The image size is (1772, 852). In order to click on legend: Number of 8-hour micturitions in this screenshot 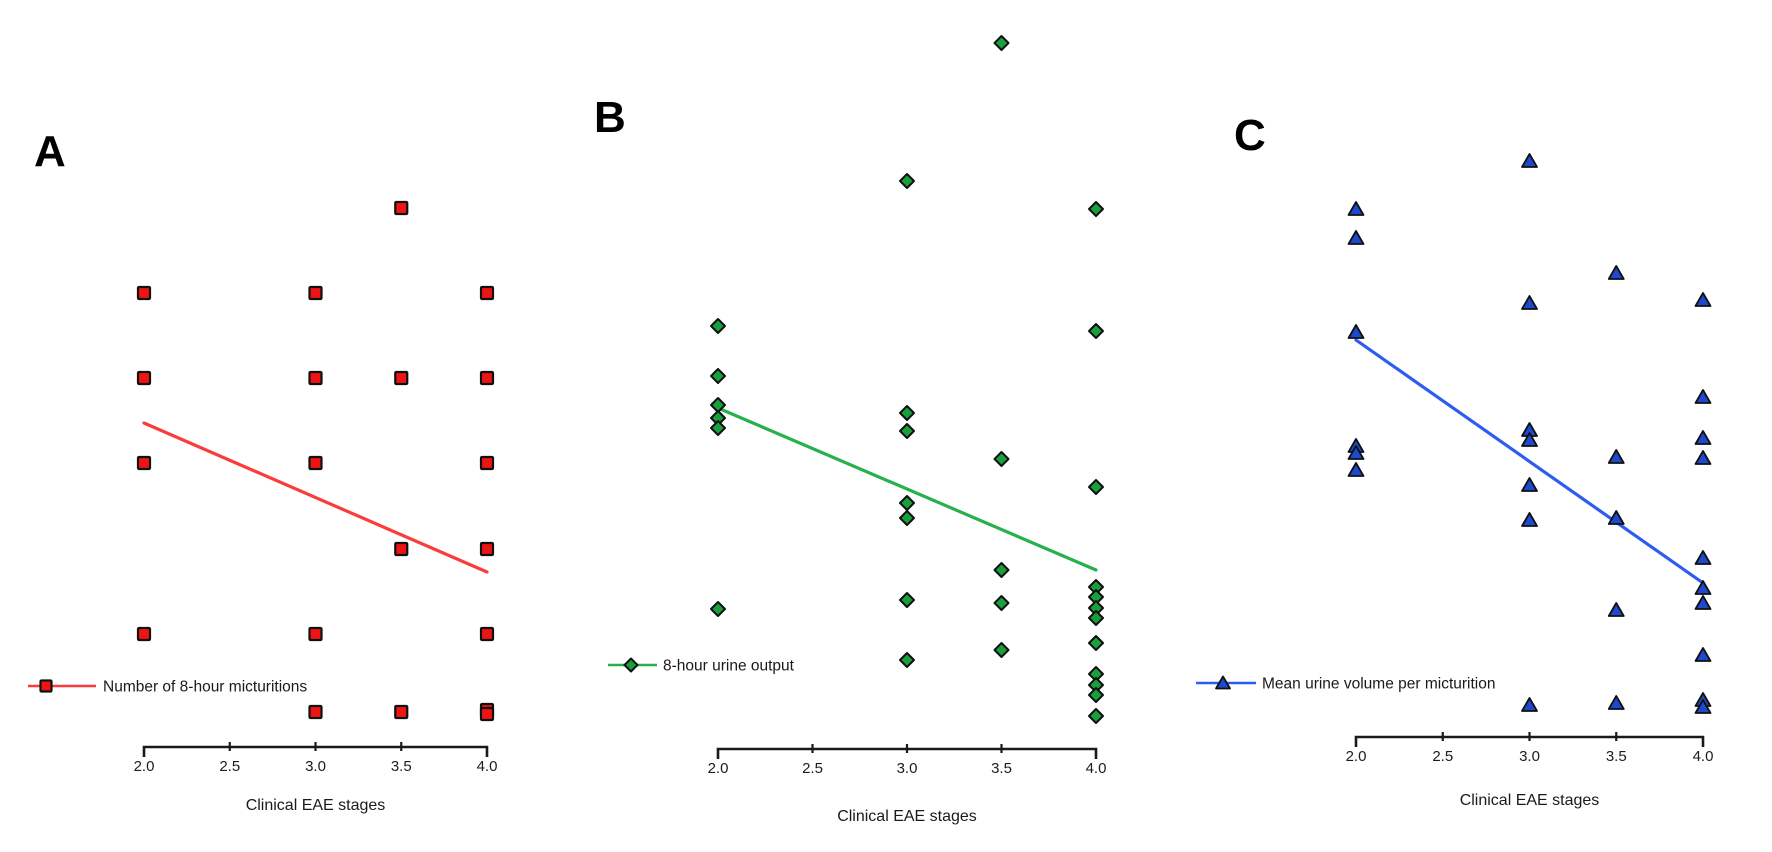, I will do `click(167, 687)`.